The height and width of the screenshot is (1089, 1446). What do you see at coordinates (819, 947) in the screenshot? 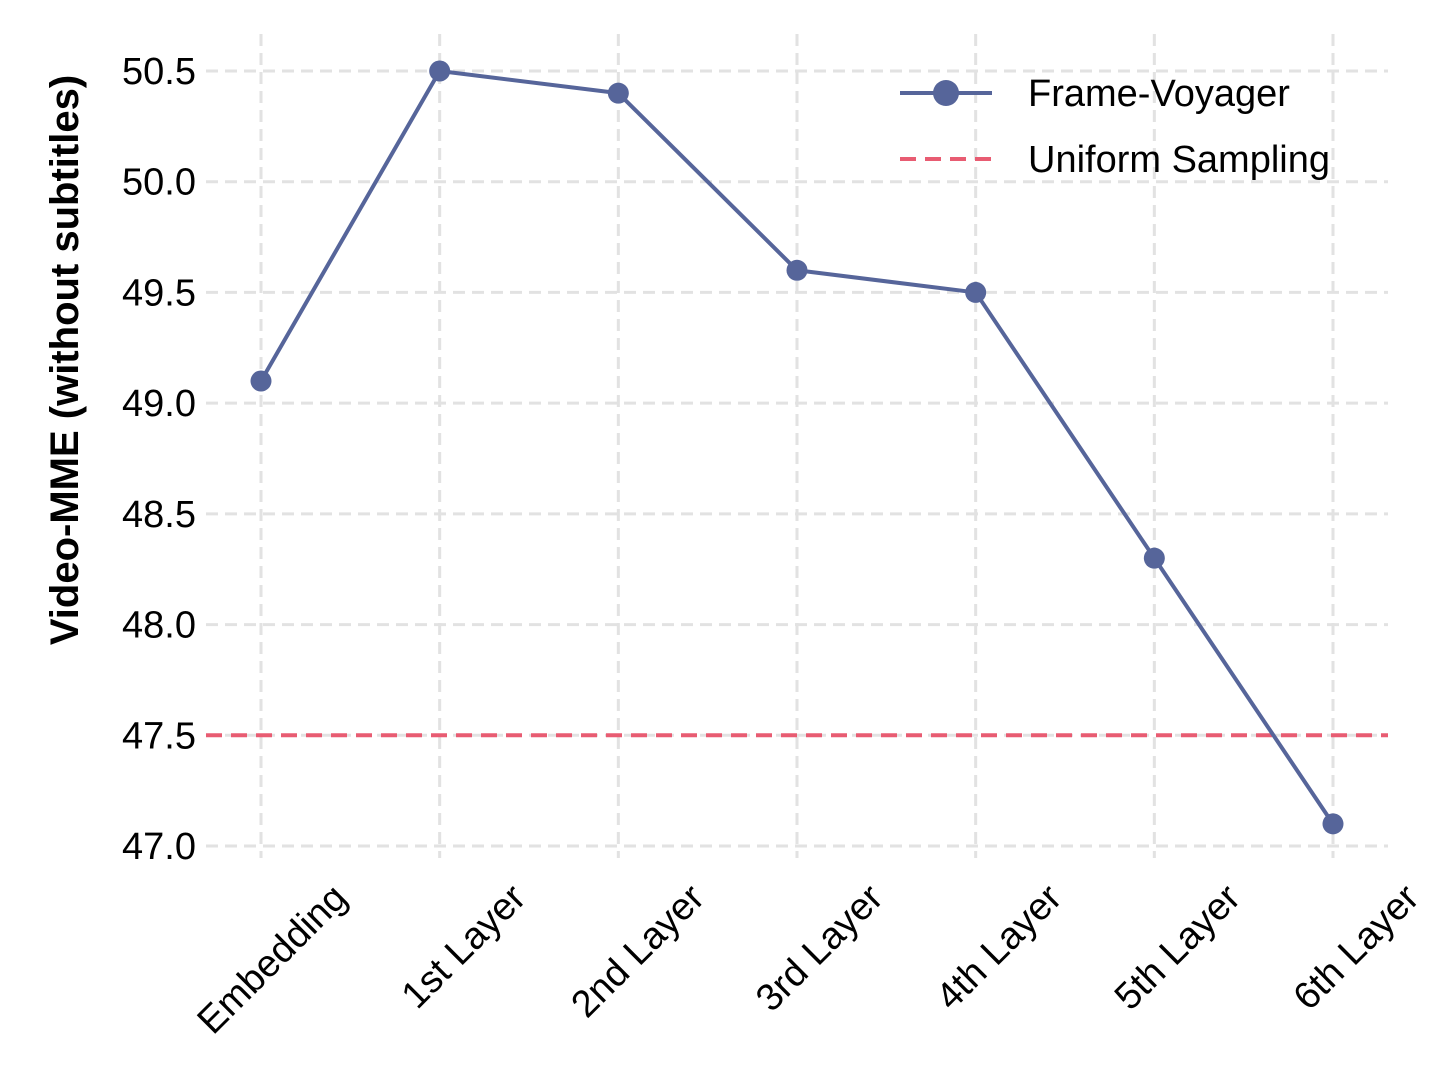
I see `x-tick-label: 3rd Layer` at bounding box center [819, 947].